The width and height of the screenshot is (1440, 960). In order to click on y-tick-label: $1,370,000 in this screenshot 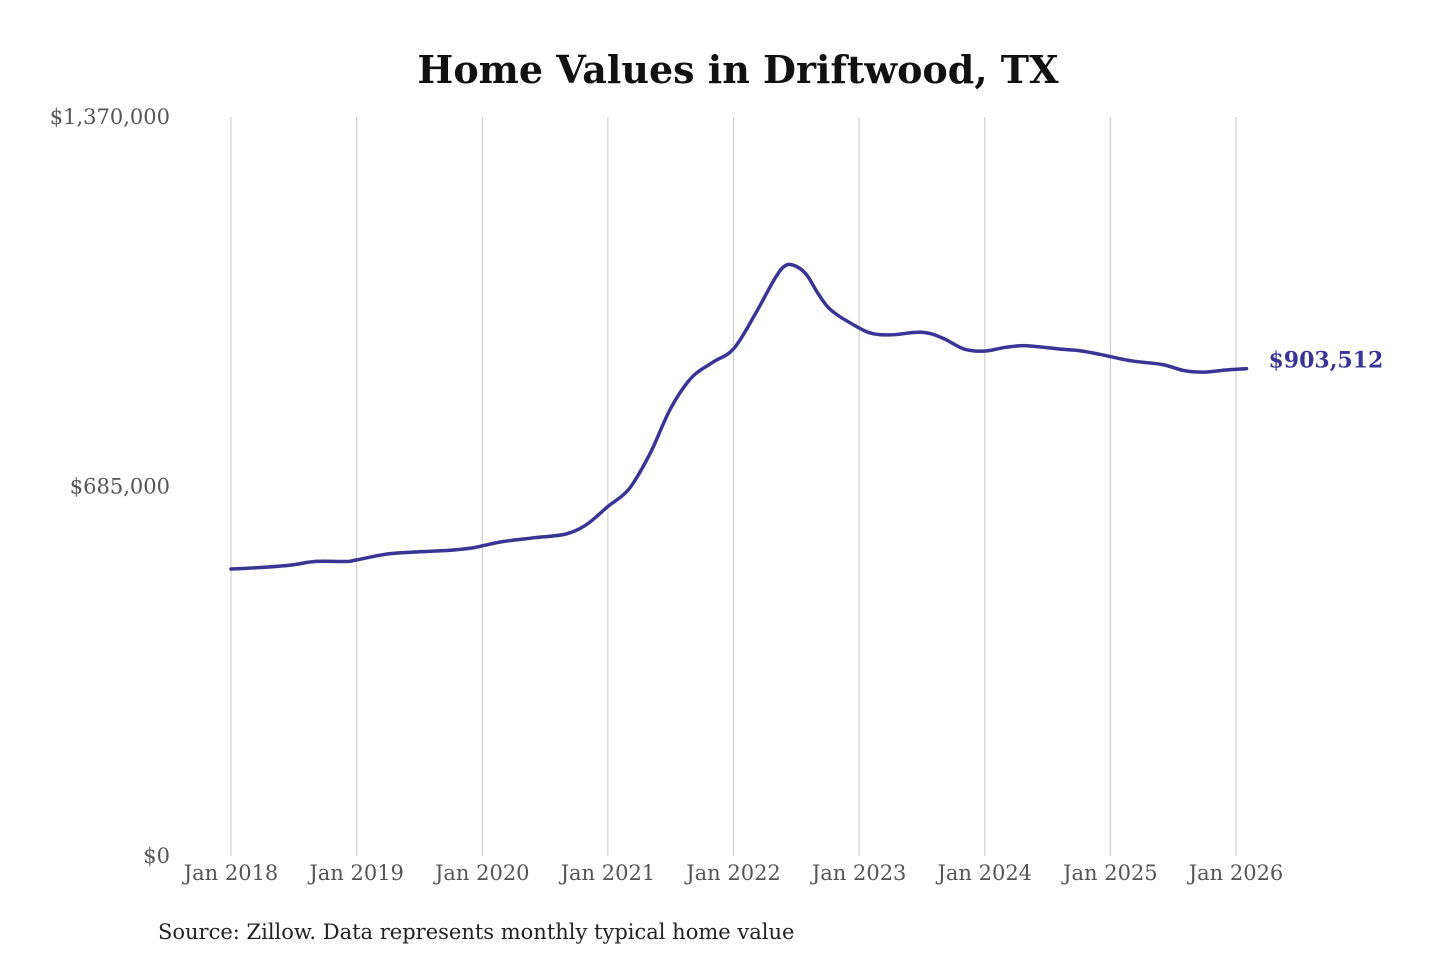, I will do `click(110, 117)`.